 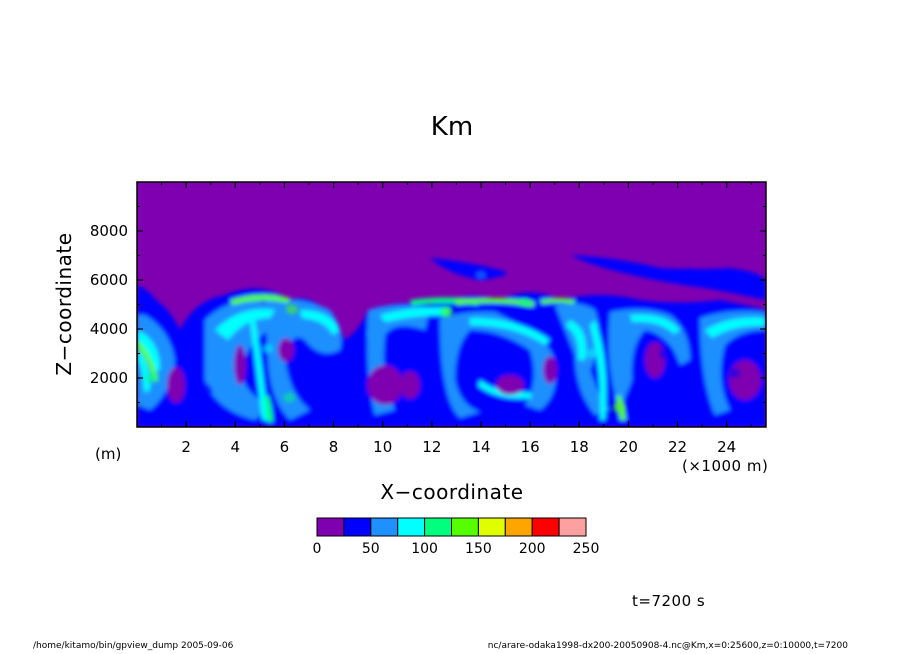 I want to click on x-tick-label: 22, so click(x=677, y=447).